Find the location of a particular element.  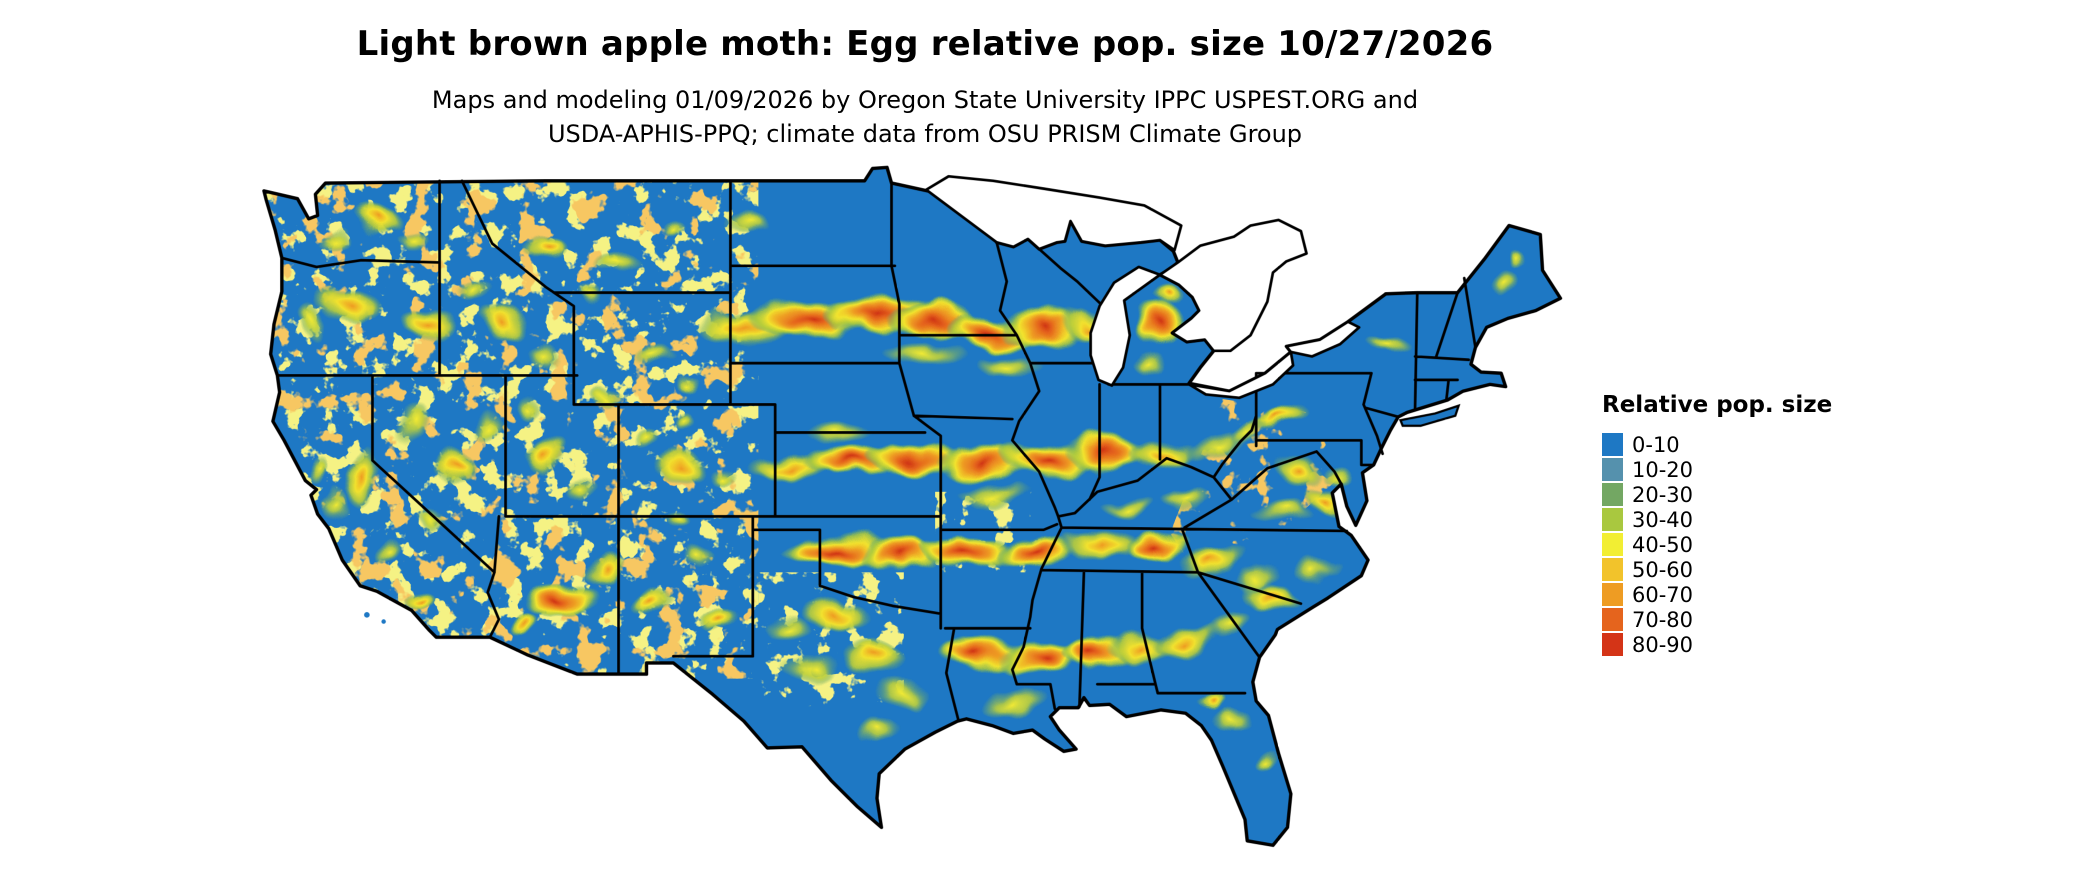

legend-item: 50-60 is located at coordinates (1732, 569).